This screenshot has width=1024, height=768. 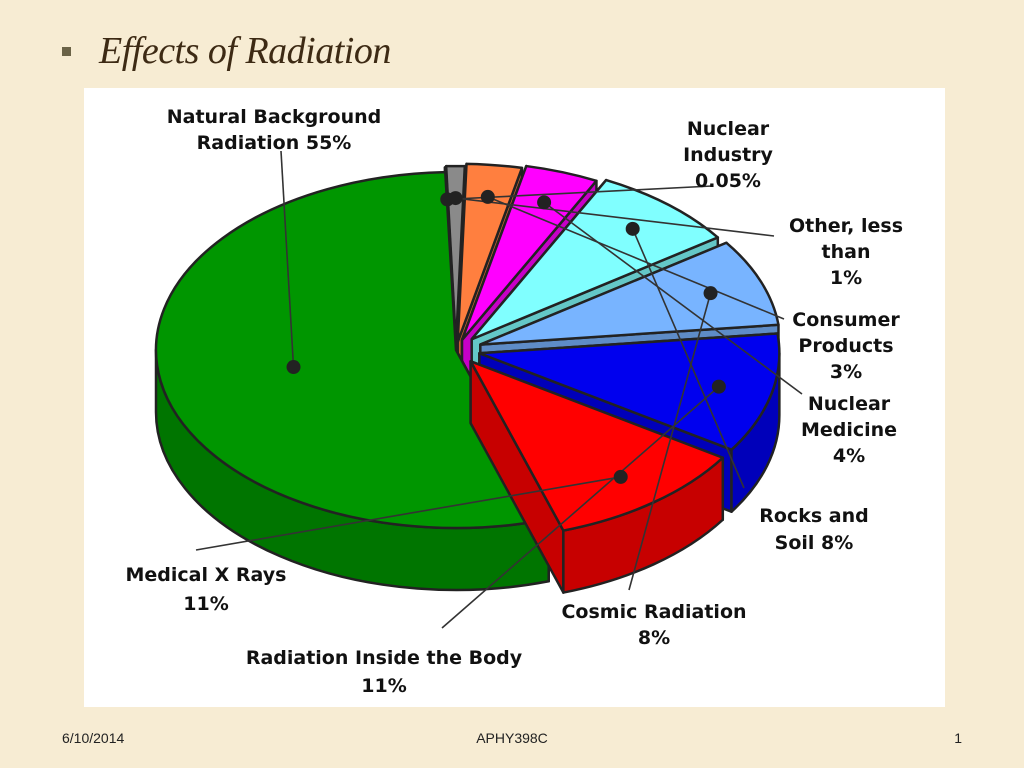 What do you see at coordinates (384, 658) in the screenshot?
I see `slice-label: Radiation Inside the Body` at bounding box center [384, 658].